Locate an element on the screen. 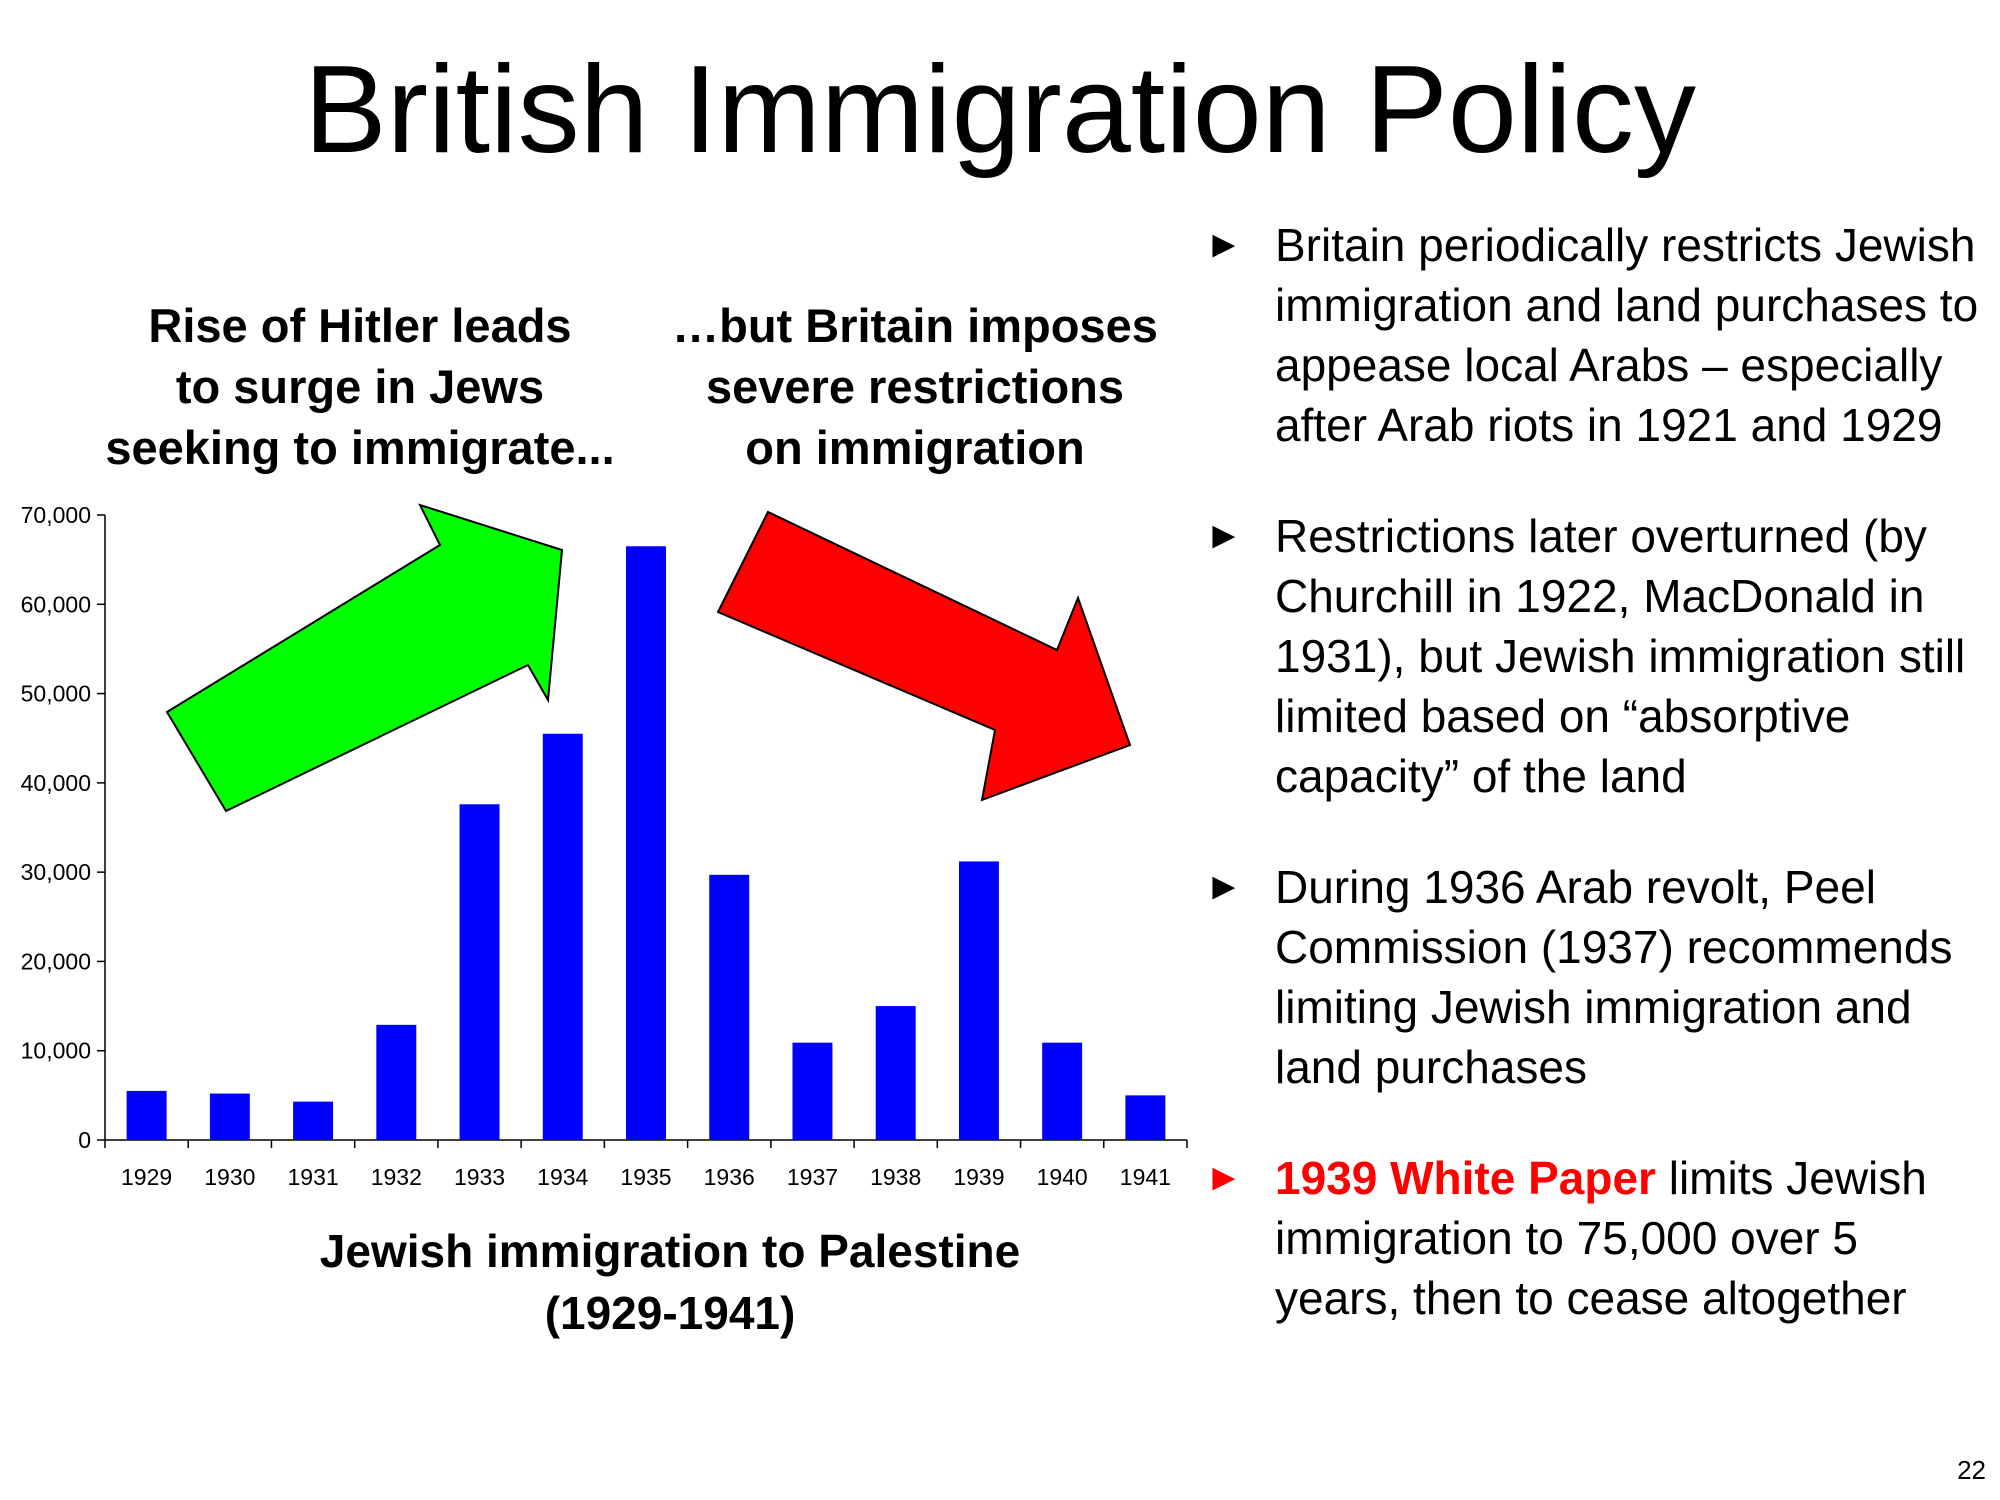 This screenshot has width=2000, height=1500. bar-1939 is located at coordinates (978, 1000).